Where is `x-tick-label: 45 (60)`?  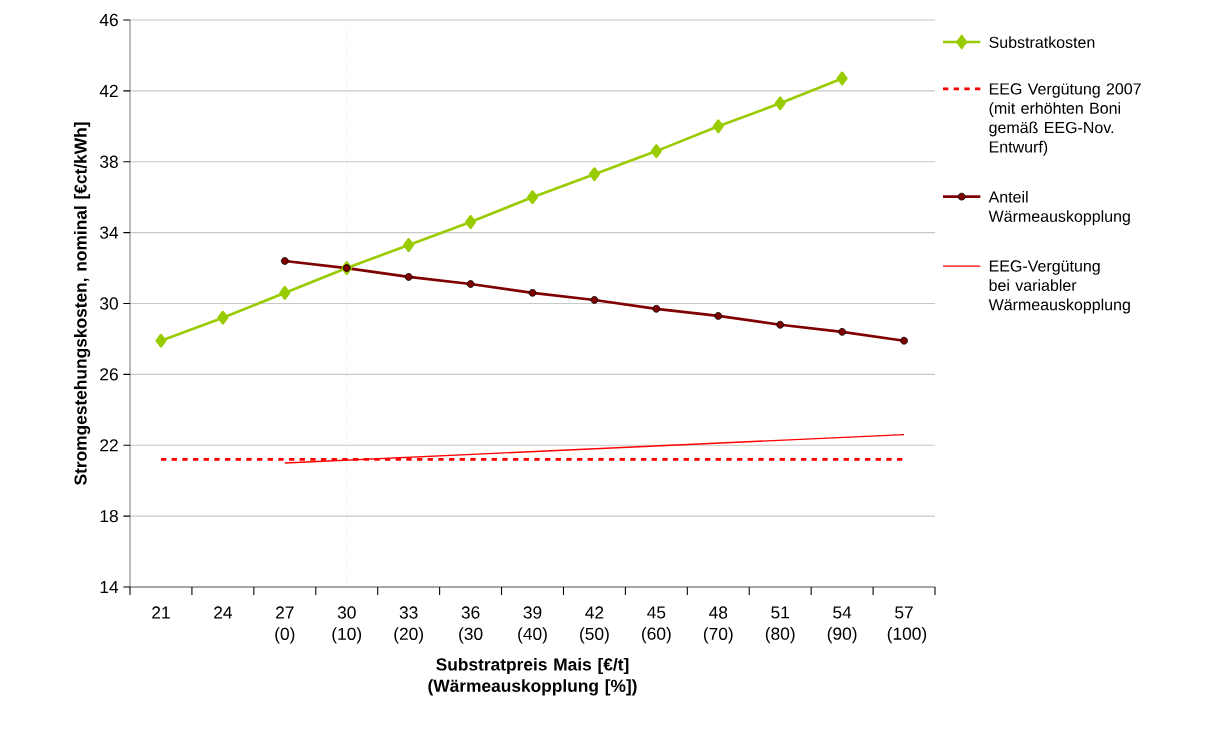
x-tick-label: 45 (60) is located at coordinates (656, 625).